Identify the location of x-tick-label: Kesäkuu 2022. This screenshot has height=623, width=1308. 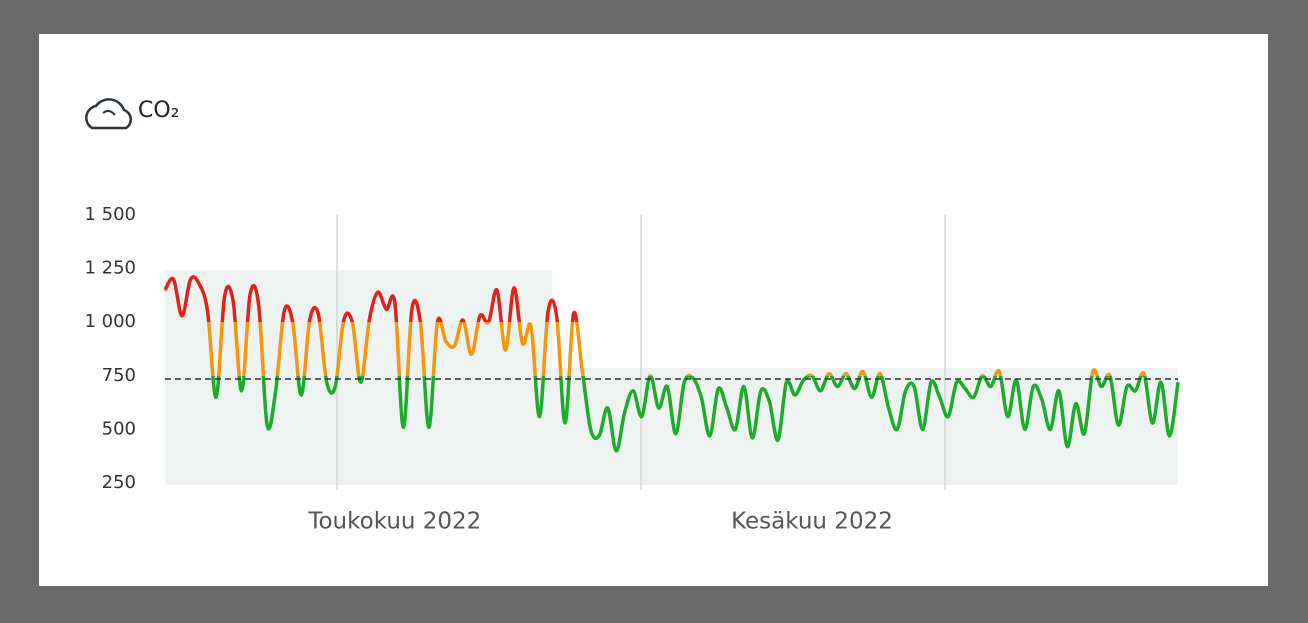
(812, 522).